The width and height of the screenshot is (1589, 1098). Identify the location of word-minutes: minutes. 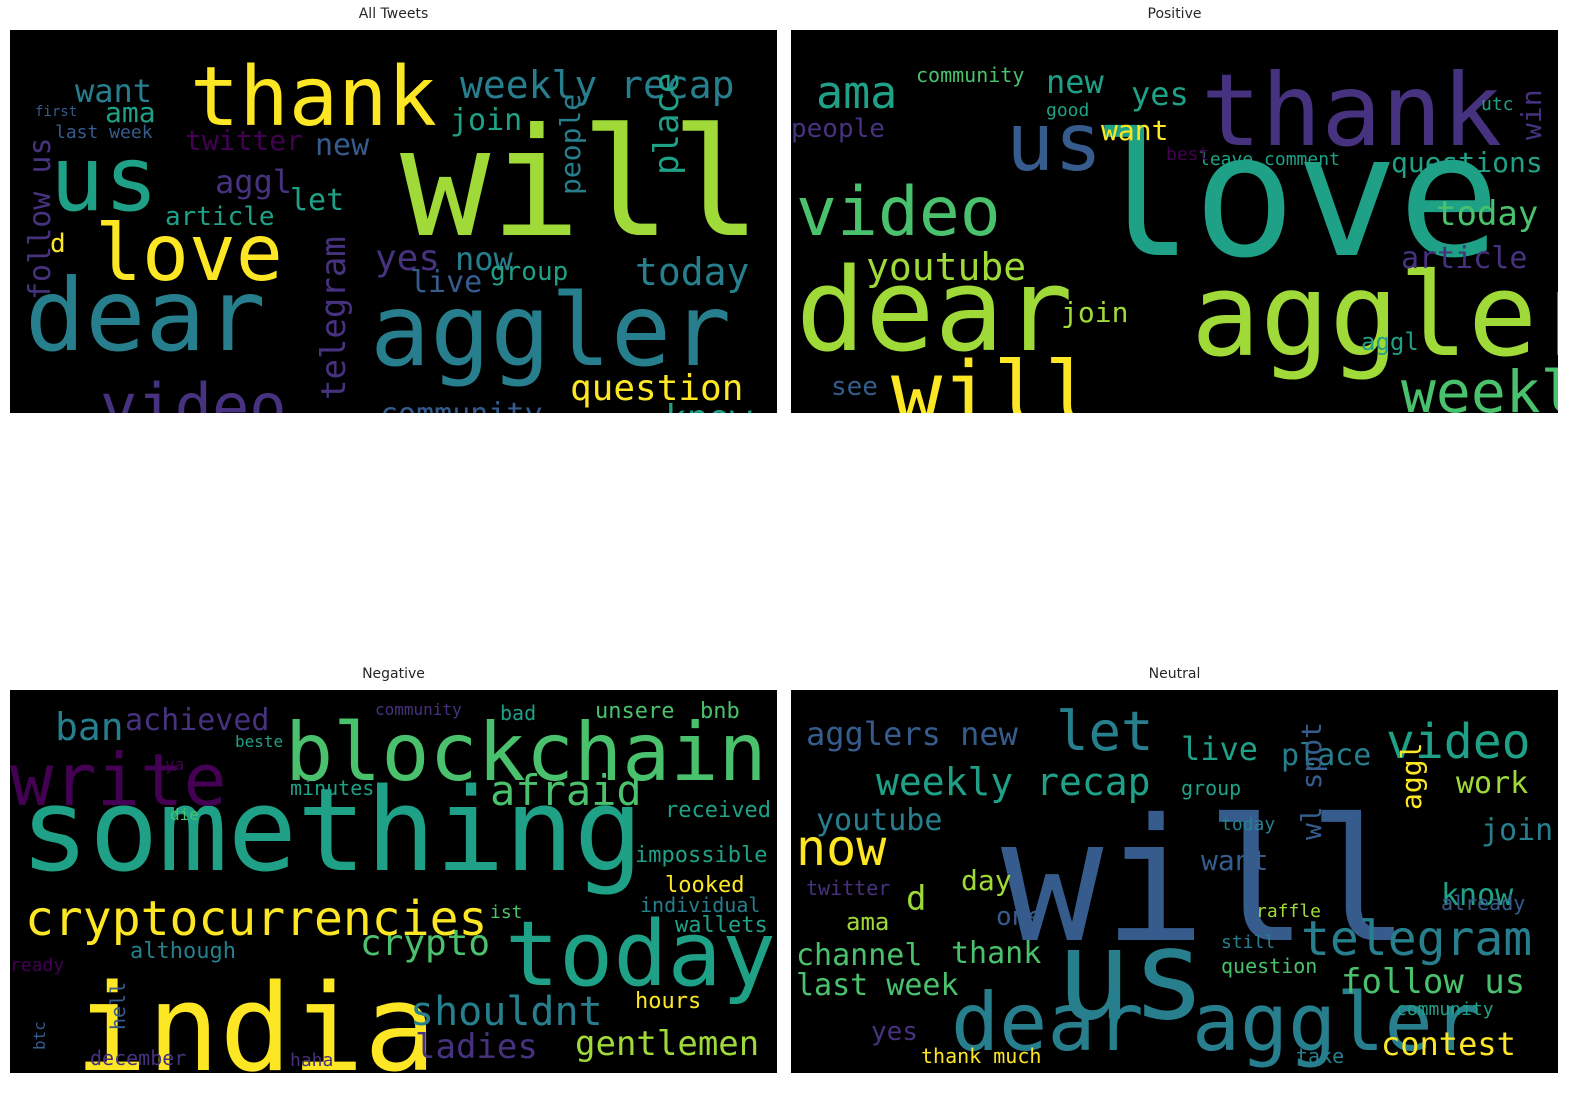
(332, 788).